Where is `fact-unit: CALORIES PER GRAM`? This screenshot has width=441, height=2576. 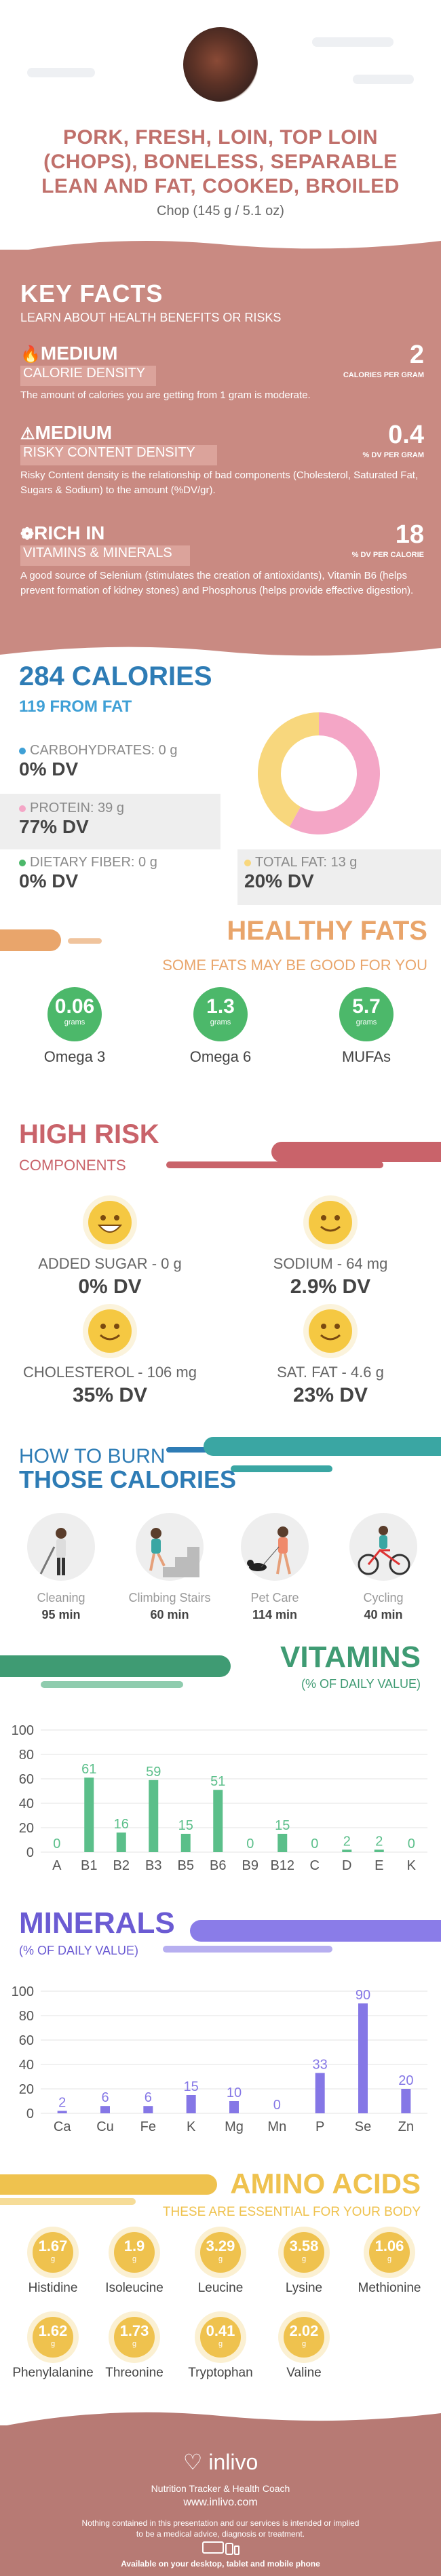 fact-unit: CALORIES PER GRAM is located at coordinates (383, 375).